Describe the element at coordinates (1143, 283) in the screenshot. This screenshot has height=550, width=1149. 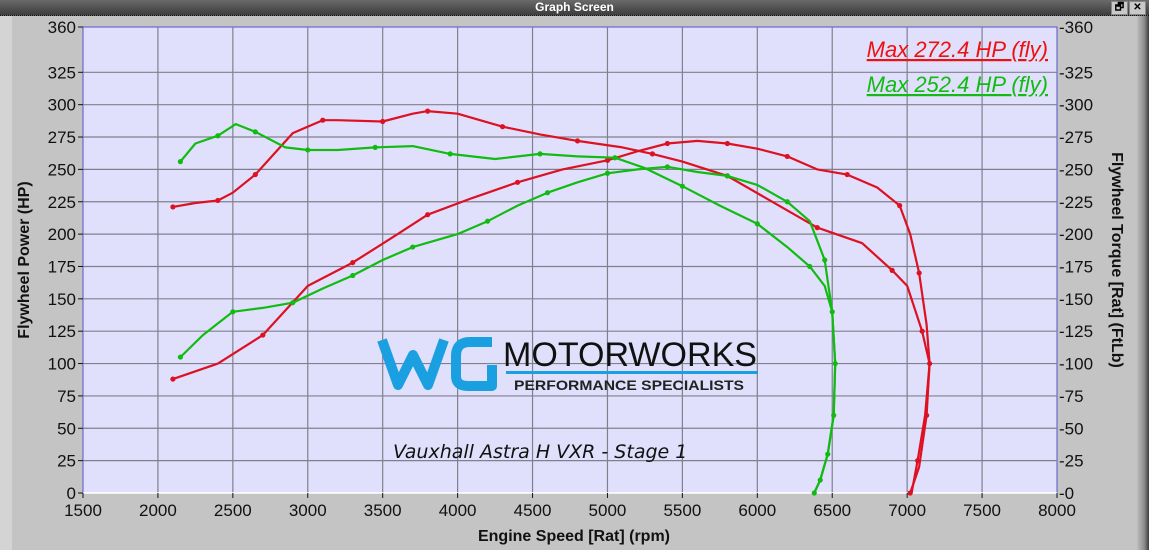
I see `window-right-scrollbar` at that location.